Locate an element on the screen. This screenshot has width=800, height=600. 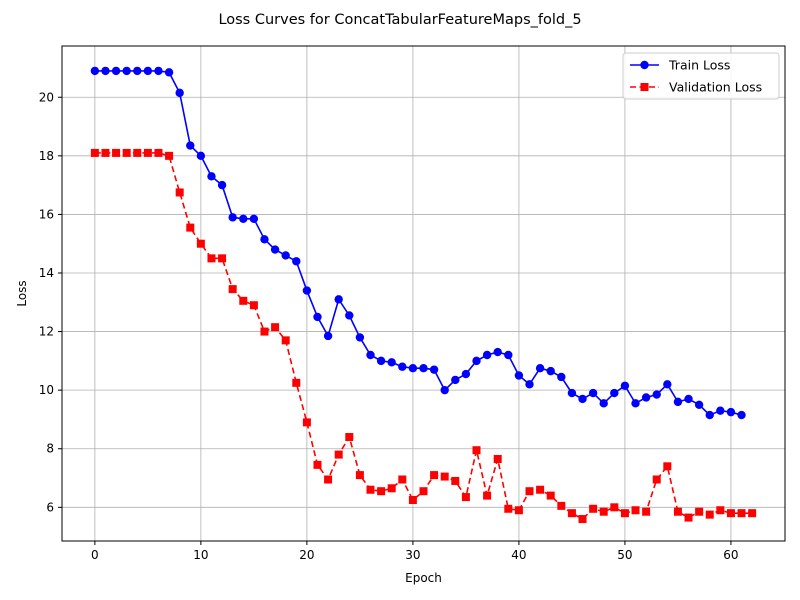
y-tick-label: 10 is located at coordinates (46, 390).